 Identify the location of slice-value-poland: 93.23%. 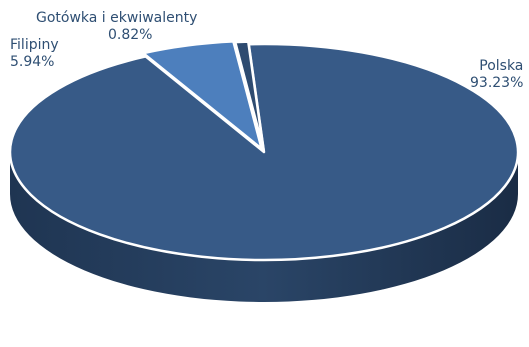
(497, 83).